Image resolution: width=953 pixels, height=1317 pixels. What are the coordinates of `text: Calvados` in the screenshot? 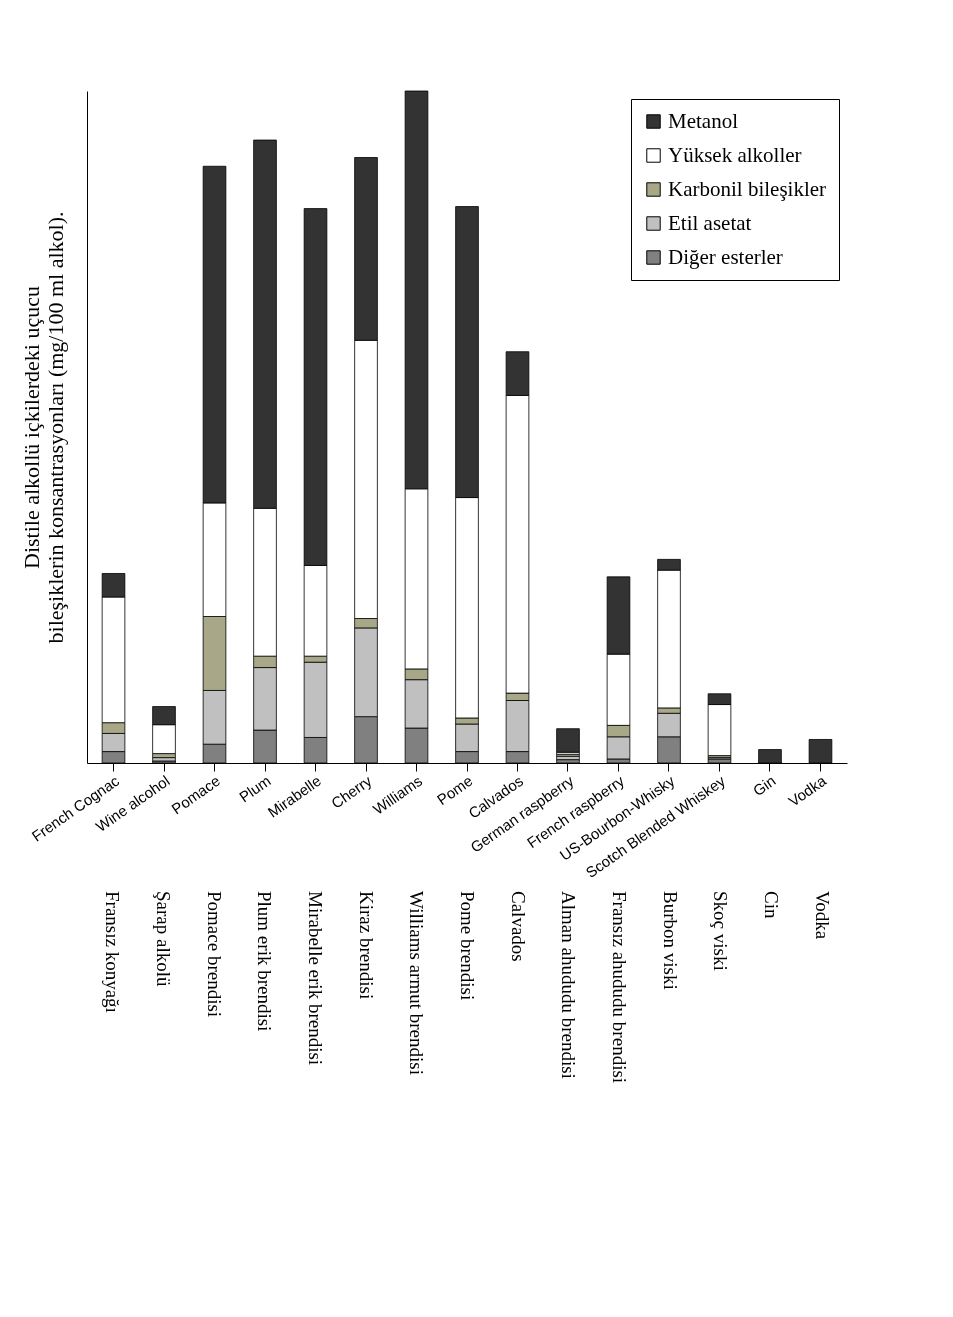 It's located at (518, 926).